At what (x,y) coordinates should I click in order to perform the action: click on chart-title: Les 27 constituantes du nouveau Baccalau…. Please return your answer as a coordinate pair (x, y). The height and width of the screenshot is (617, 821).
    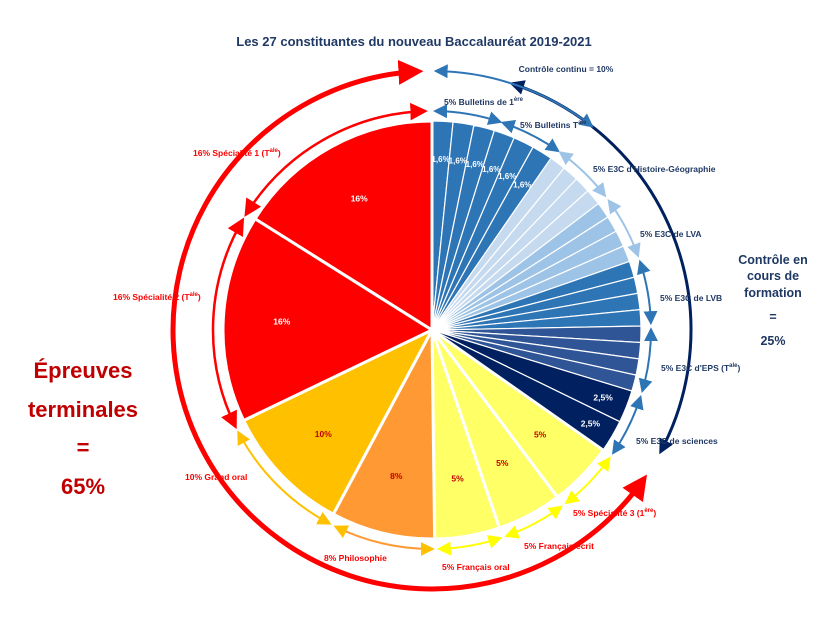
    Looking at the image, I should click on (414, 41).